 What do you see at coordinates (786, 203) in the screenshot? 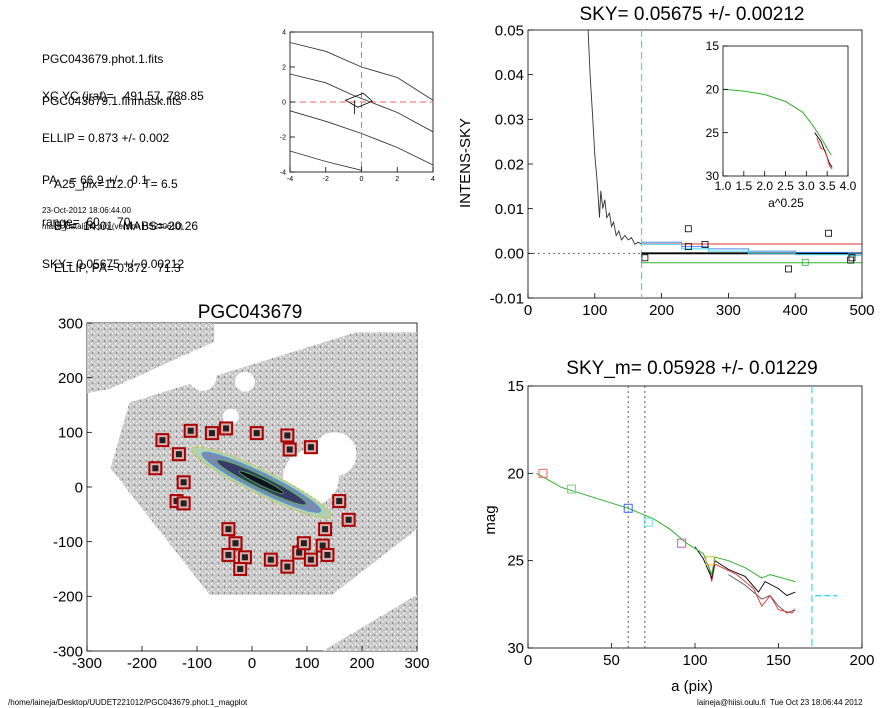
I see `inset-xlabel: a^0.25` at bounding box center [786, 203].